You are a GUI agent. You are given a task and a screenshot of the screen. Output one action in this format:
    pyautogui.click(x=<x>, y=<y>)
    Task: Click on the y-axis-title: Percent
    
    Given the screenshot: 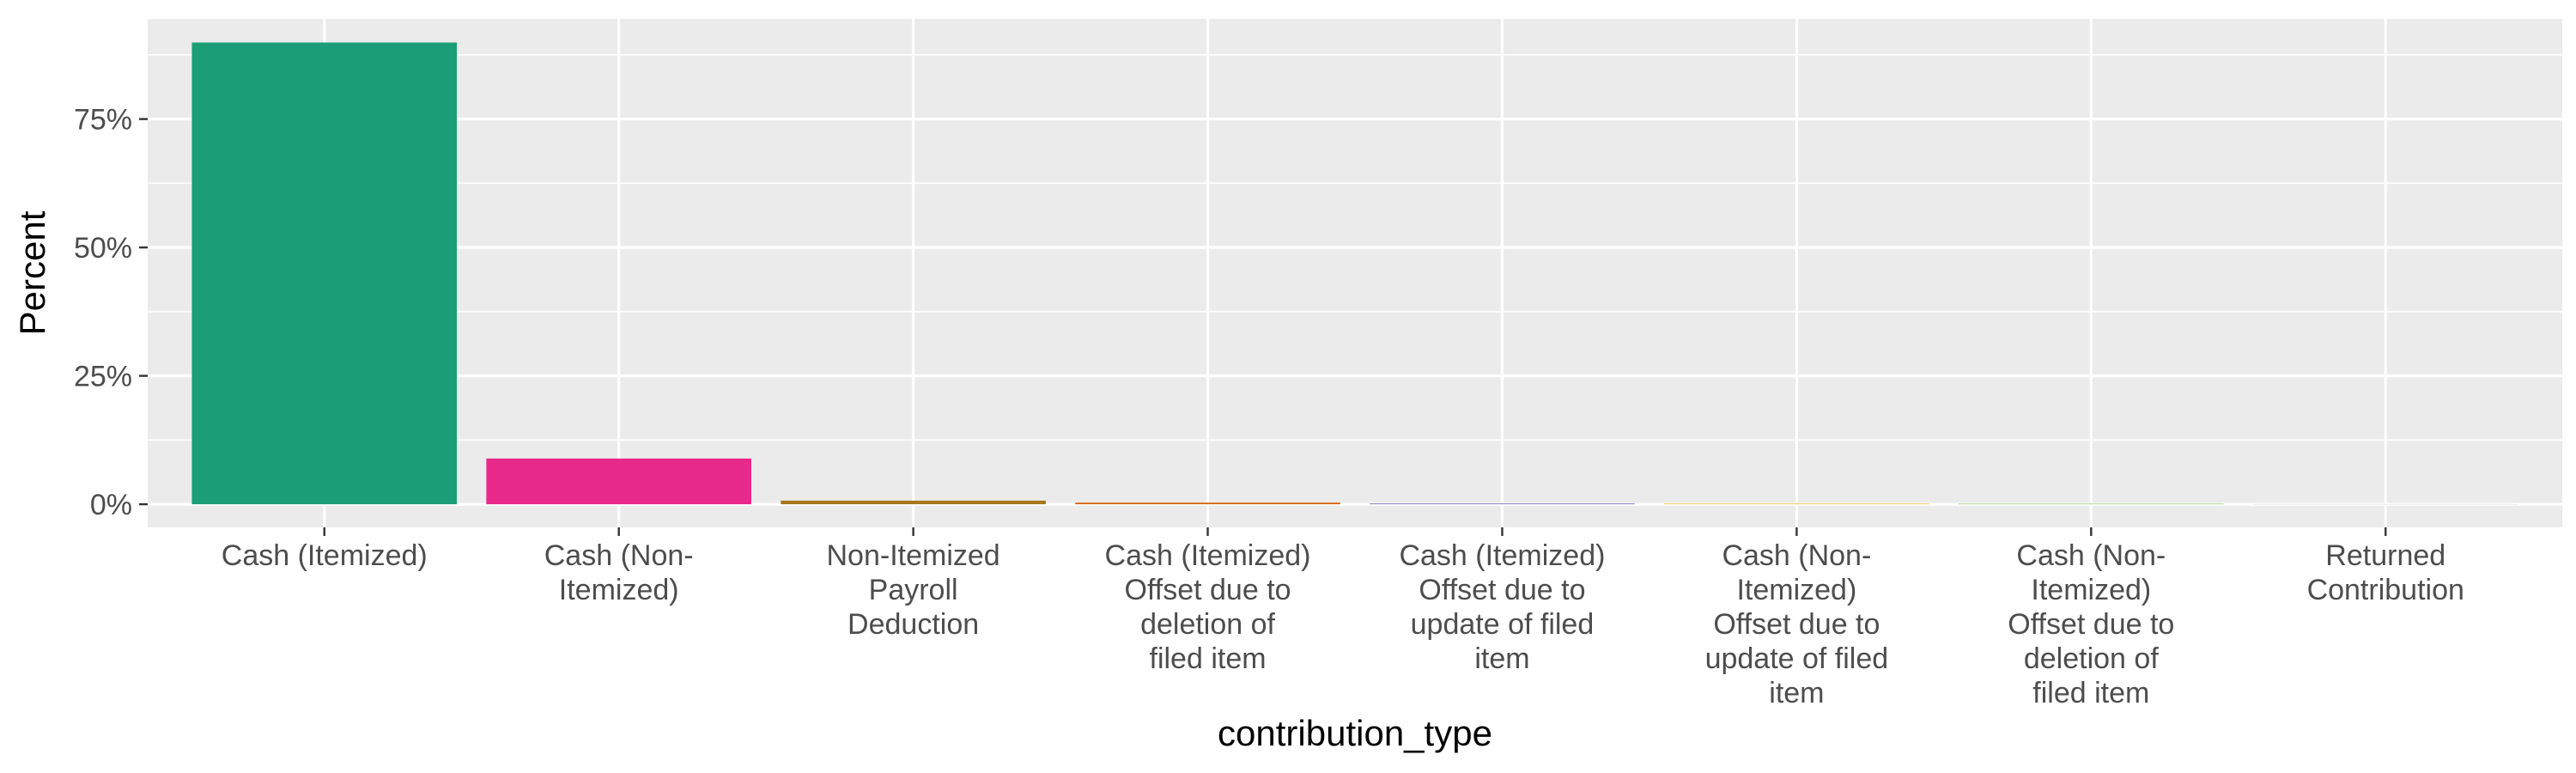 What is the action you would take?
    pyautogui.click(x=32, y=272)
    